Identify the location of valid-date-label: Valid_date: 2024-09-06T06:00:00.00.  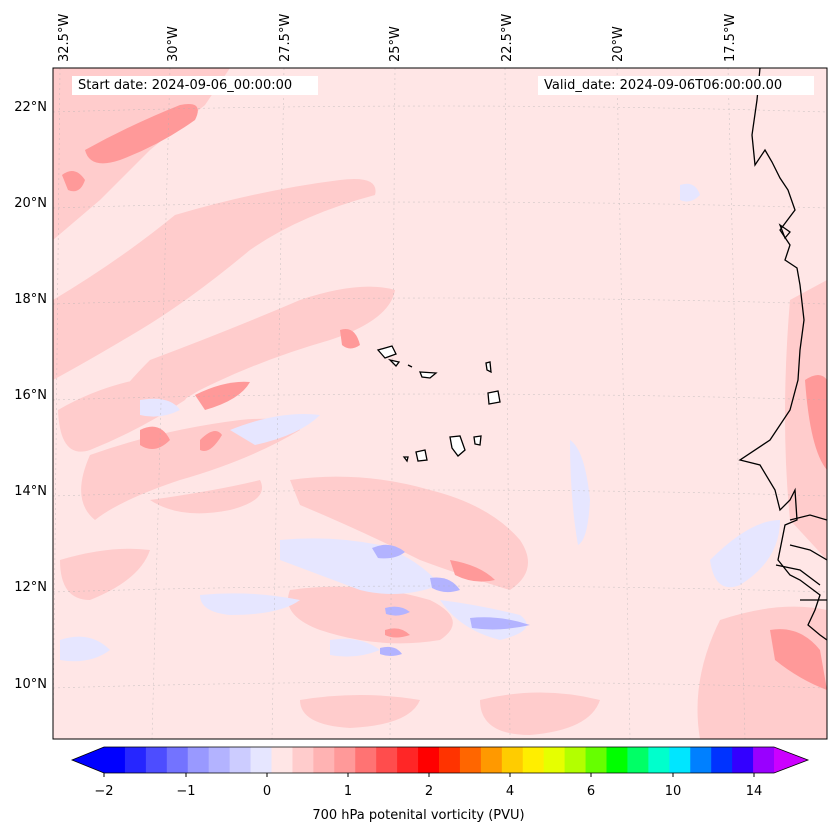
(663, 85).